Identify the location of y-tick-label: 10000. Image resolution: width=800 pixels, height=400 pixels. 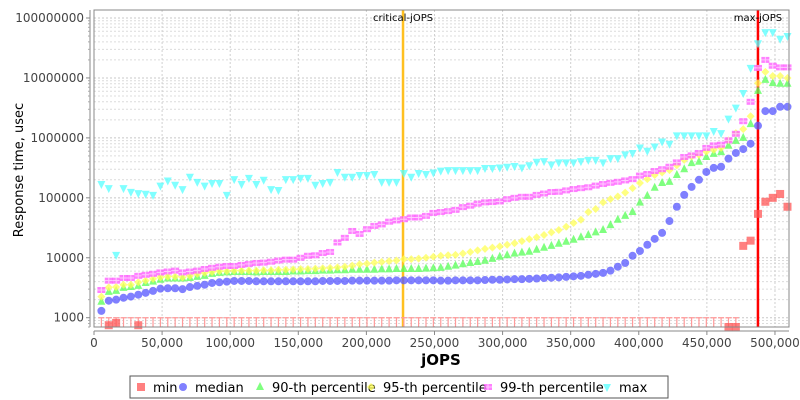
(65, 258).